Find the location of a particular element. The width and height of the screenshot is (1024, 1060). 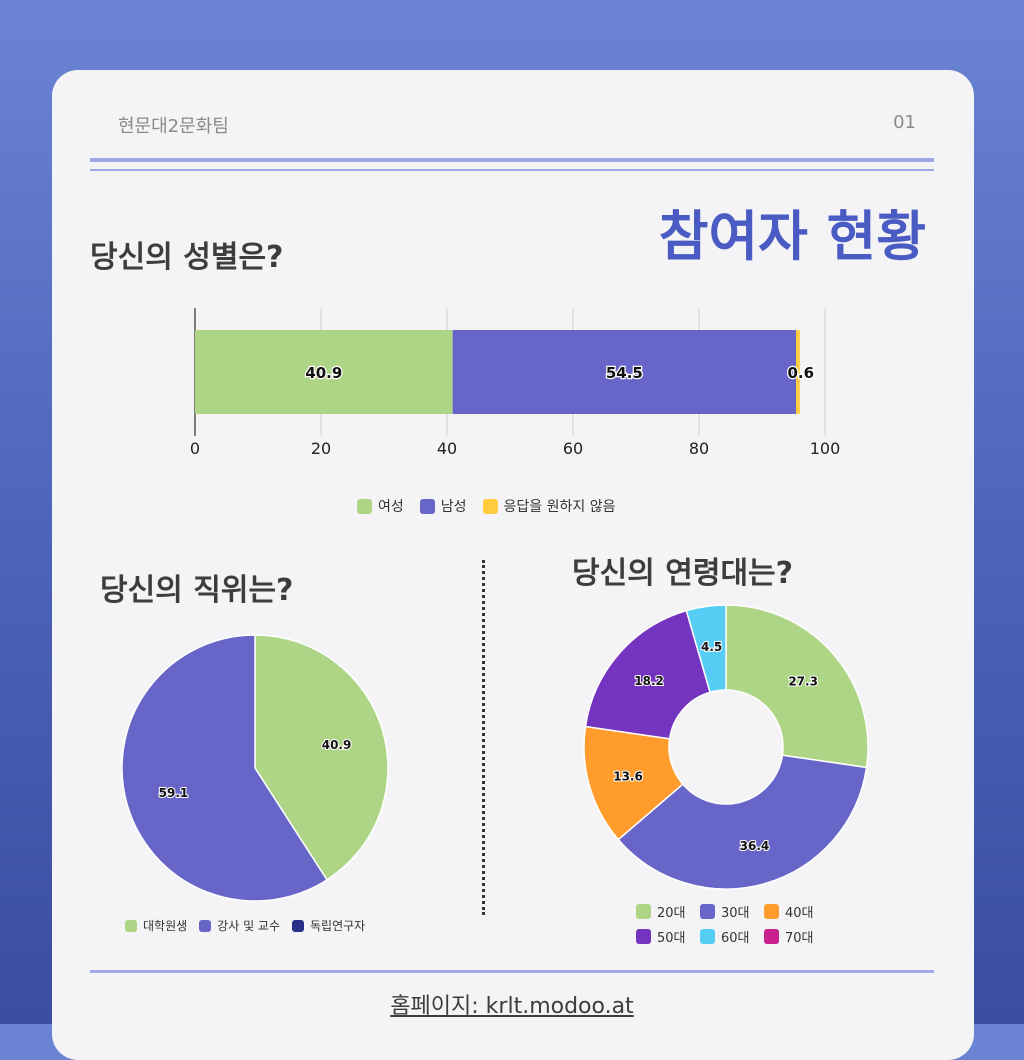

age-value-label: 27.3 is located at coordinates (803, 681).